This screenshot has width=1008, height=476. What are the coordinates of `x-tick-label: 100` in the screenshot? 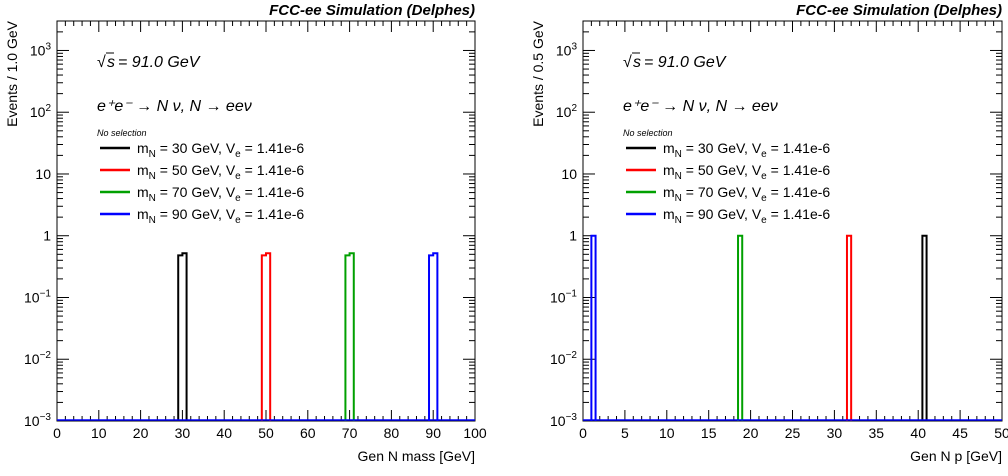 It's located at (475, 433).